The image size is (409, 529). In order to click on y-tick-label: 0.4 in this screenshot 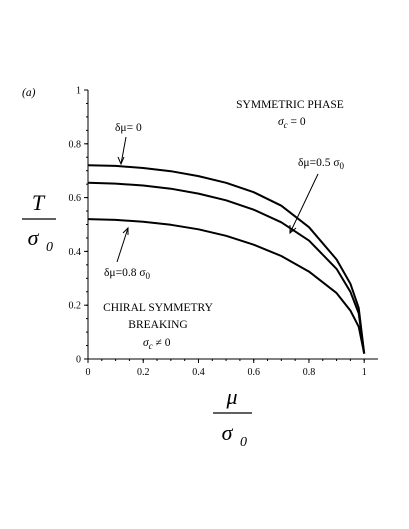, I will do `click(75, 252)`.